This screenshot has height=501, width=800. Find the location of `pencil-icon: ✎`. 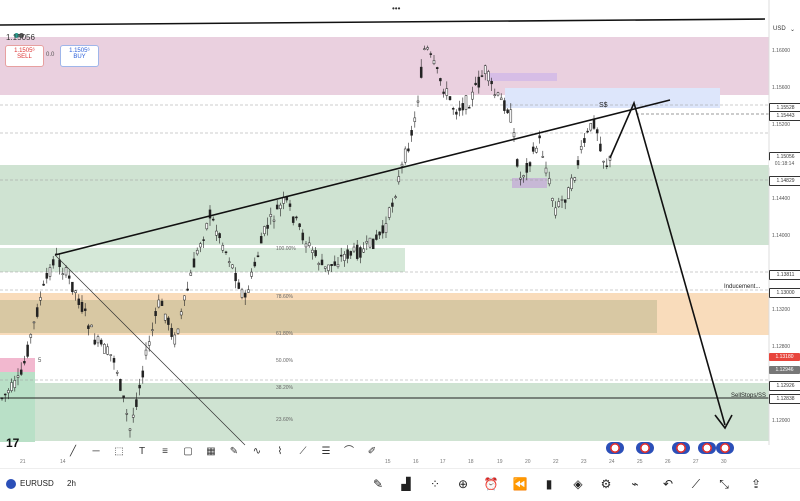

pencil-icon: ✎ is located at coordinates (378, 484).